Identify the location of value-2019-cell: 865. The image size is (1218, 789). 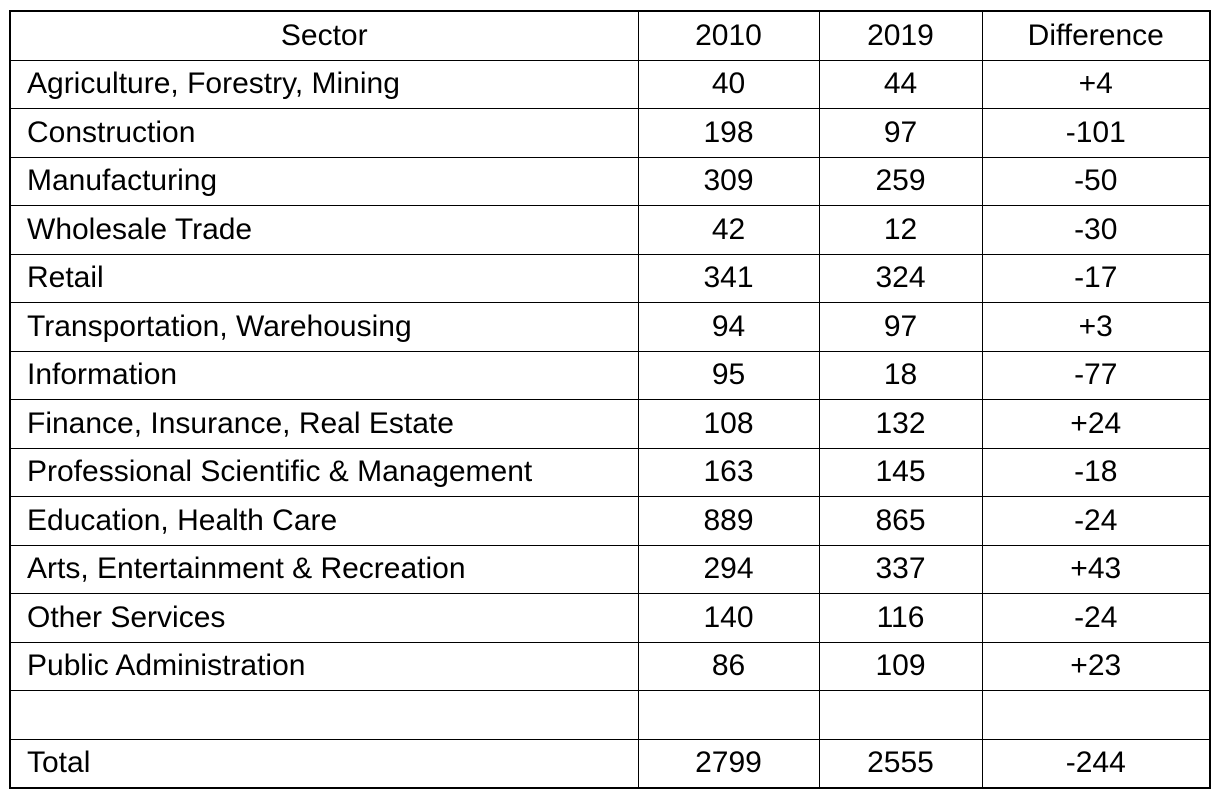
(900, 521).